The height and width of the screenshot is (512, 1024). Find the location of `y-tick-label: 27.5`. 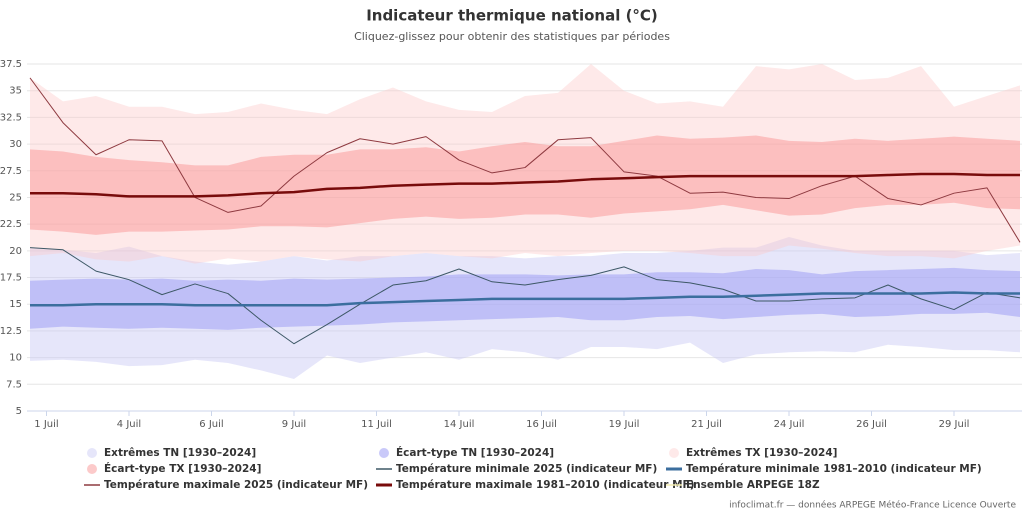

y-tick-label: 27.5 is located at coordinates (11, 171).